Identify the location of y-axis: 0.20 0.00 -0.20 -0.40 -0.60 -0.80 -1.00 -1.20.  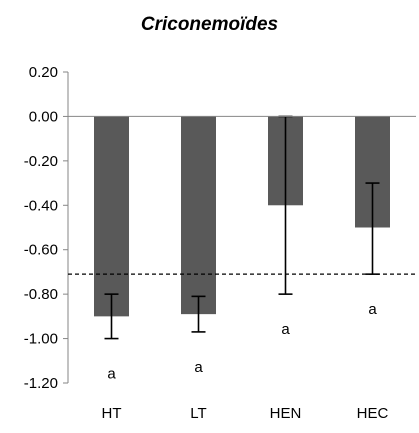
(46, 228).